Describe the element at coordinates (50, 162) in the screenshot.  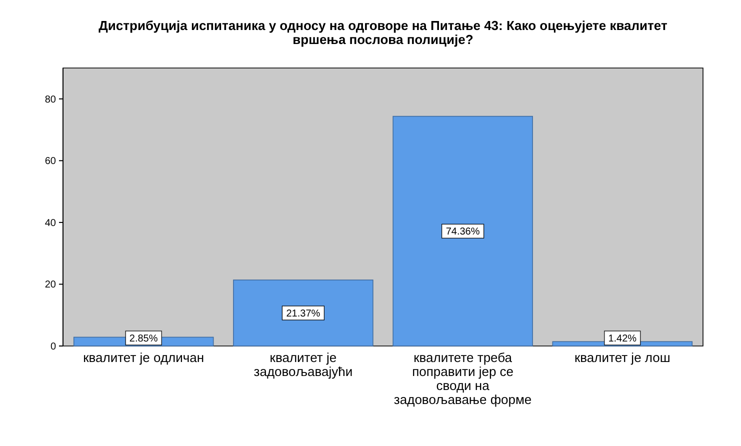
I see `y-tick-label: 60` at that location.